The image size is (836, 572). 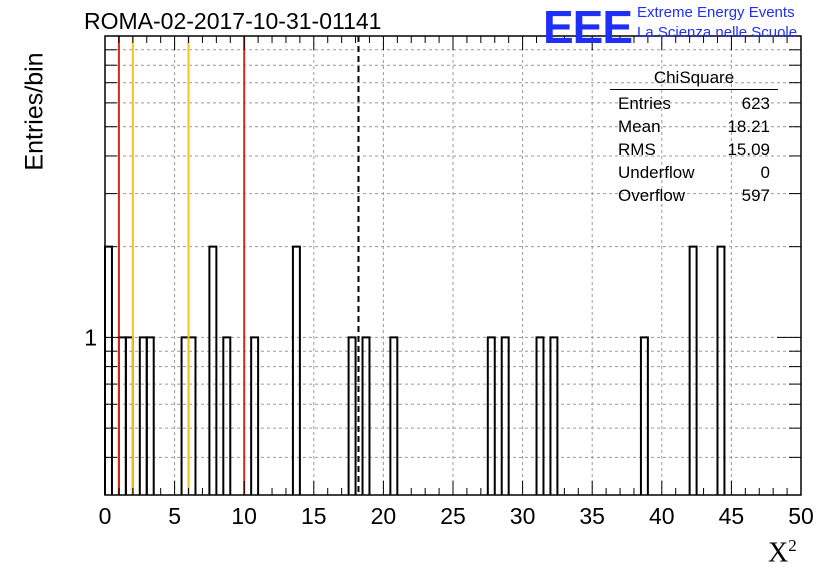 What do you see at coordinates (639, 126) in the screenshot?
I see `stats-label: Mean` at bounding box center [639, 126].